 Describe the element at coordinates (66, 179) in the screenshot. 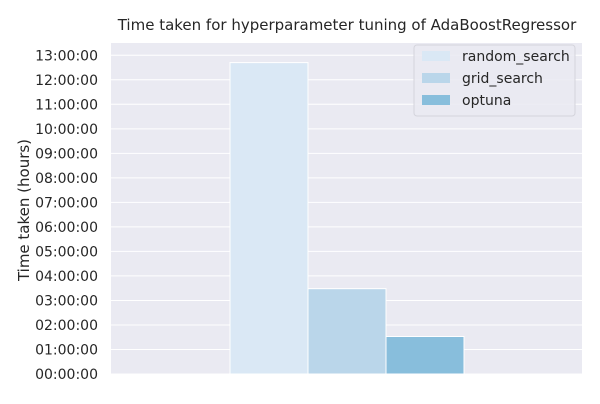

I see `y-tick-label: 08:00:00` at that location.